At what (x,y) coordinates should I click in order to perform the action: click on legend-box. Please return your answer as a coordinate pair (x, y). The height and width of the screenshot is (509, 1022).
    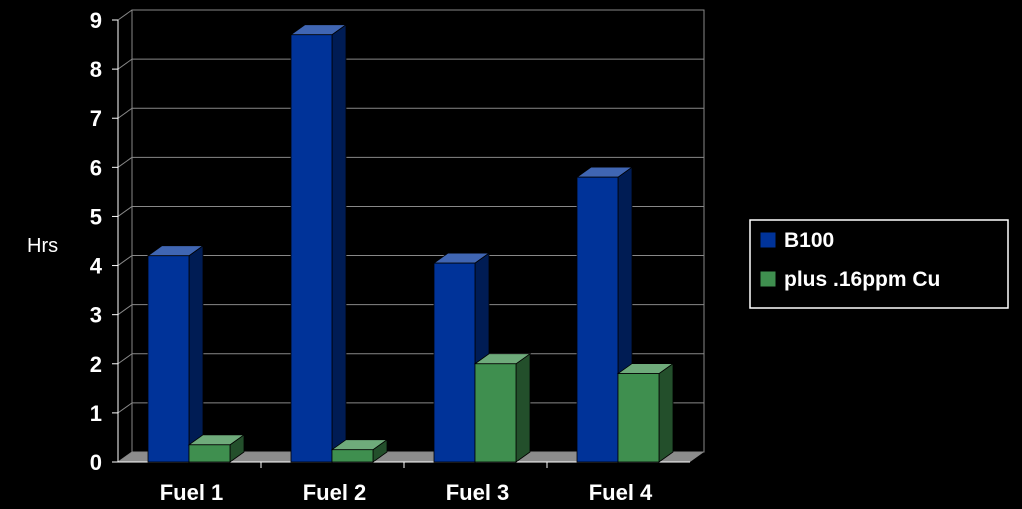
    Looking at the image, I should click on (879, 264).